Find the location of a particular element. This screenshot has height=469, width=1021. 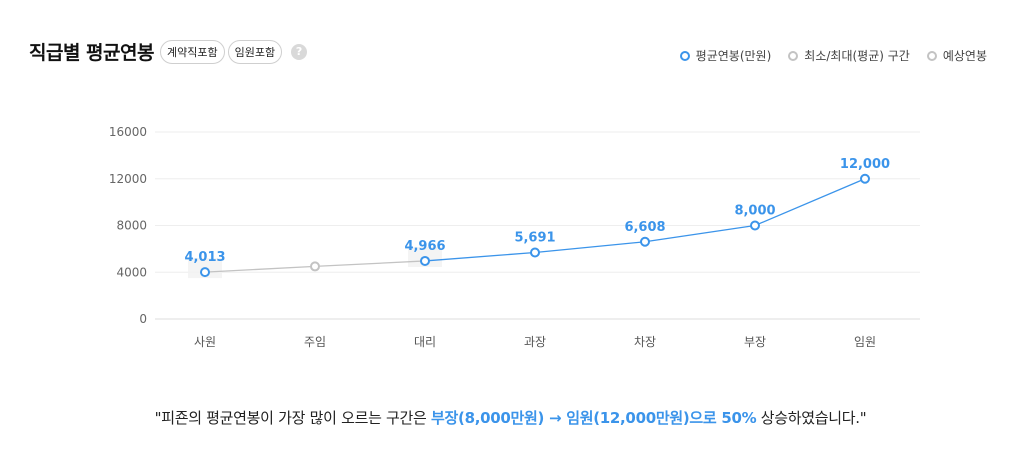

chart-header: 직급별 평균연봉 계약직포함 임원포함 ? is located at coordinates (168, 51).